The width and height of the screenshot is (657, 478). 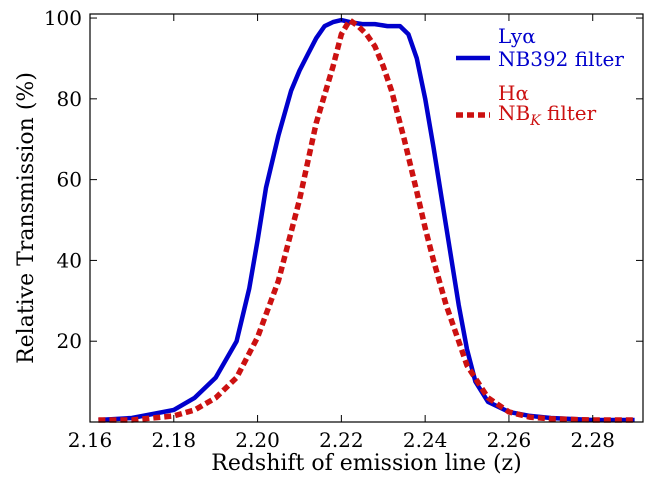 What do you see at coordinates (366, 463) in the screenshot?
I see `x-axis-label: Redshift of emission line (z)` at bounding box center [366, 463].